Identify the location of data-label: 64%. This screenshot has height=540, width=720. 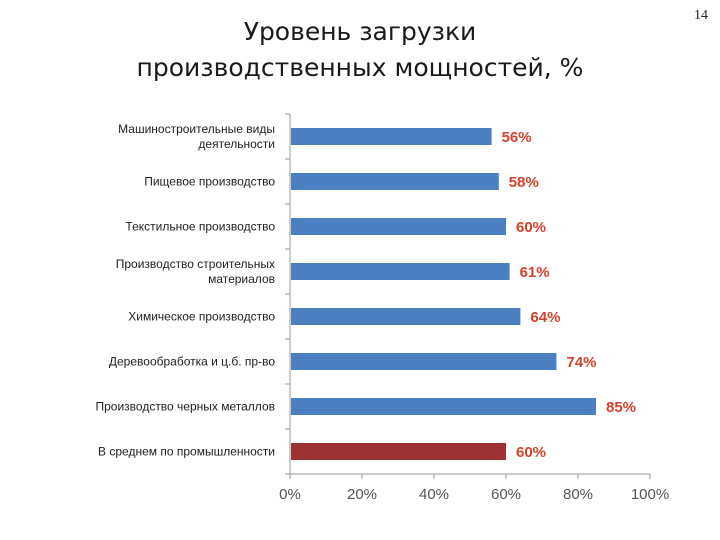
(545, 317).